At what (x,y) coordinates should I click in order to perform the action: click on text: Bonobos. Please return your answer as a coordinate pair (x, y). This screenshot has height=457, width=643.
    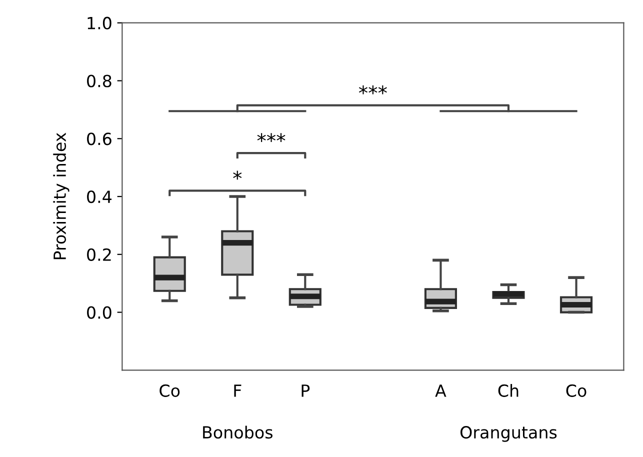
    Looking at the image, I should click on (237, 432).